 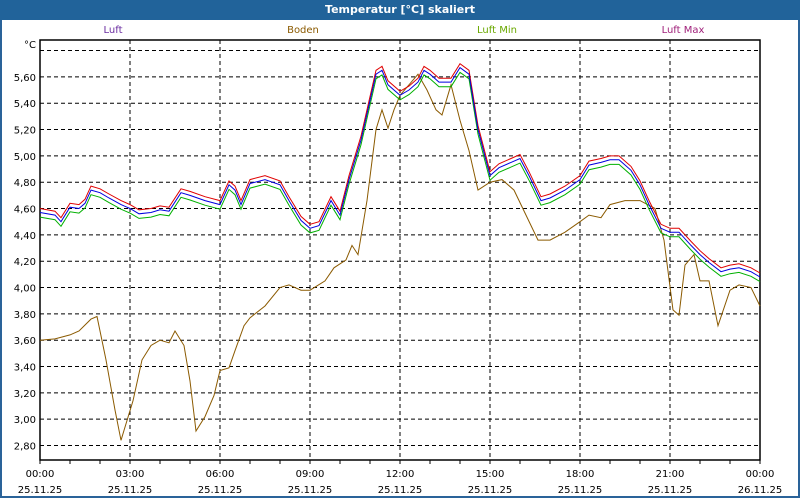 I want to click on y-tick-label: 3,40, so click(x=25, y=368).